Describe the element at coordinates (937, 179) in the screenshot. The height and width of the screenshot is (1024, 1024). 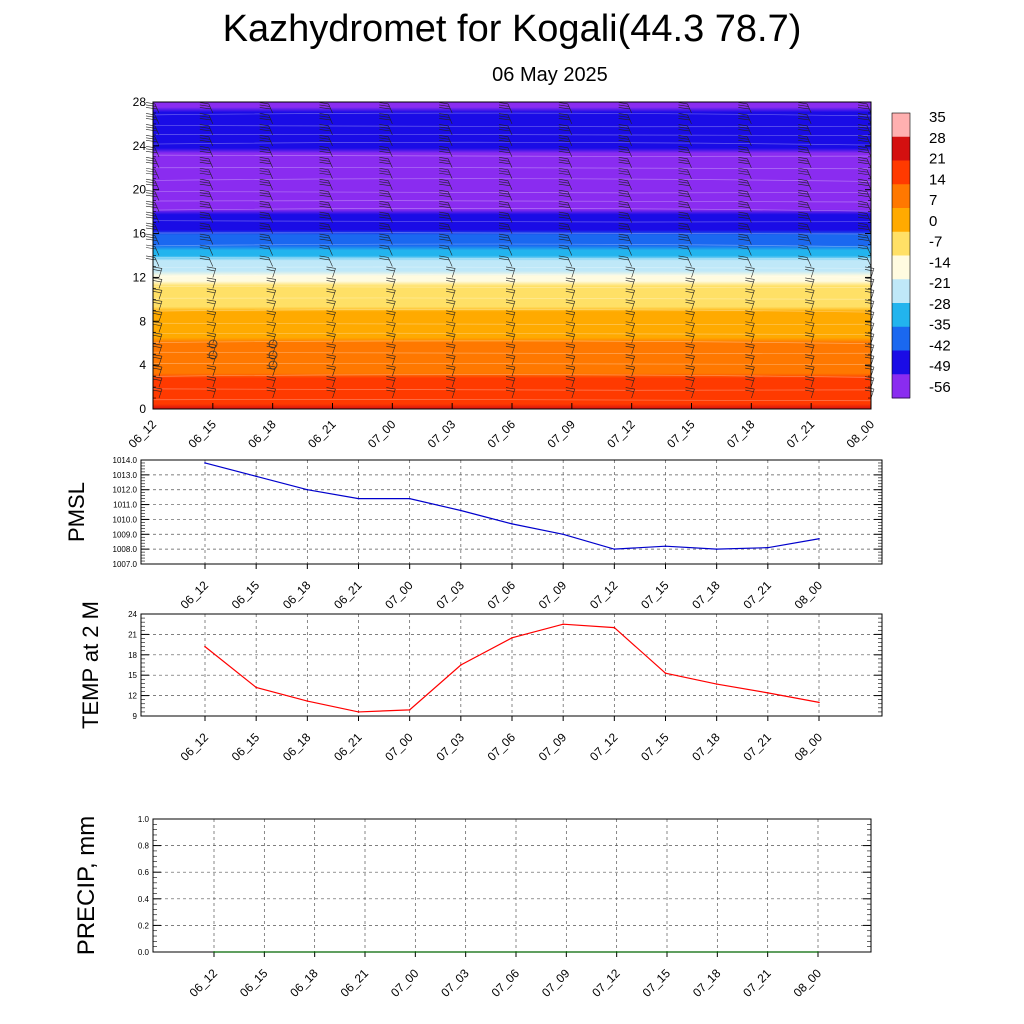
I see `colorbar-label: 14` at that location.